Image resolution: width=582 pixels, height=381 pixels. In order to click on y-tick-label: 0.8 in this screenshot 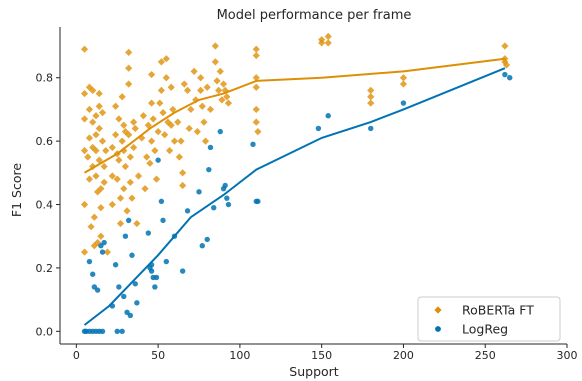, I will do `click(45, 78)`.